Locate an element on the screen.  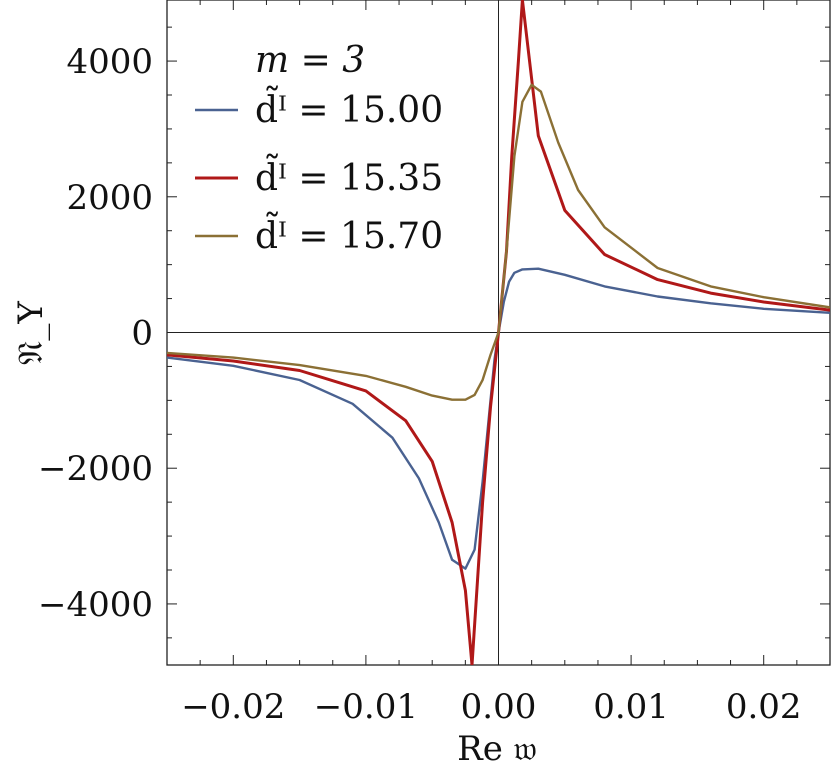
y-tick-label: −4000 is located at coordinates (95, 605).